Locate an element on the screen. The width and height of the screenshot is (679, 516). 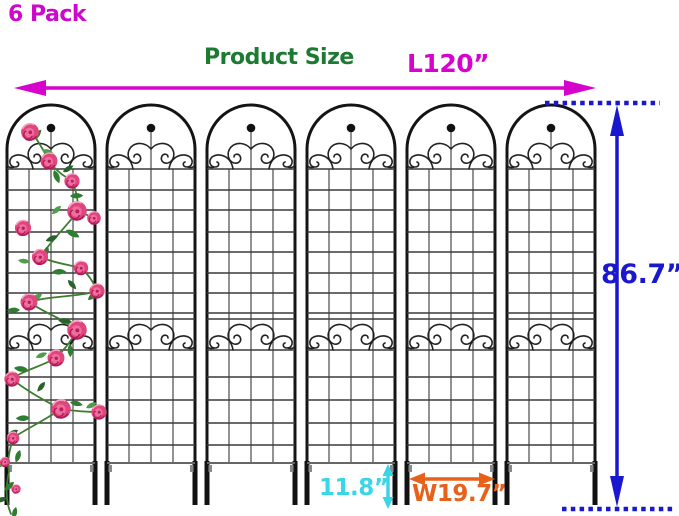
ground-insert-arrow is located at coordinates (388, 486).